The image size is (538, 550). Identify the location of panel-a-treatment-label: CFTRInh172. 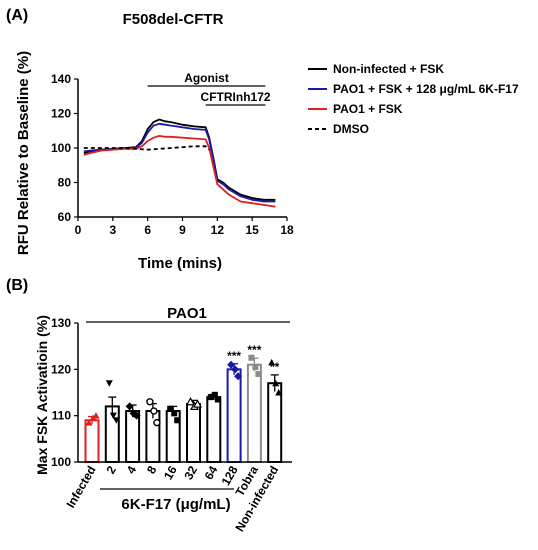
(236, 97).